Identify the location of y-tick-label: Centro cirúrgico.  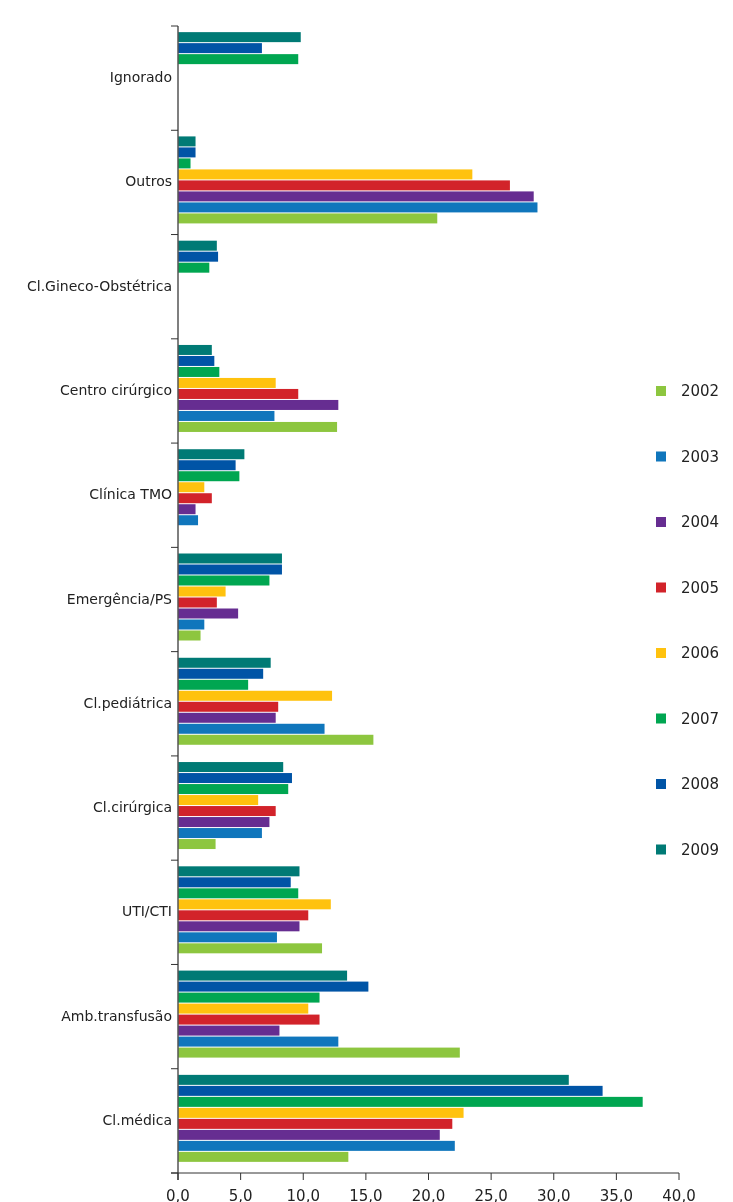
(116, 389).